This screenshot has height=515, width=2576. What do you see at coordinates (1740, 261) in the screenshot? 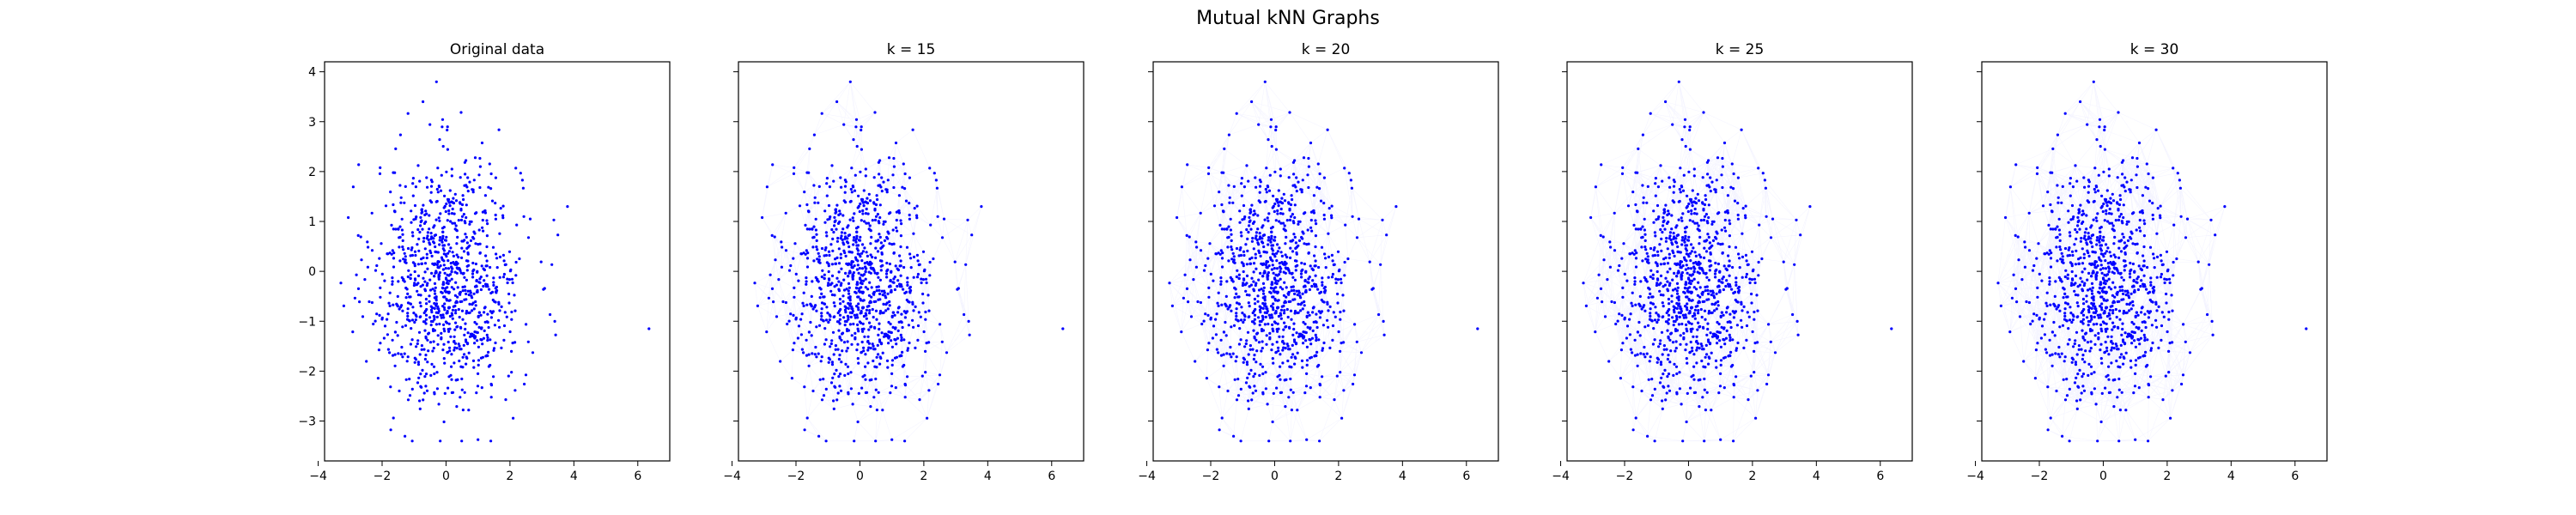
I see `axes-frame` at bounding box center [1740, 261].